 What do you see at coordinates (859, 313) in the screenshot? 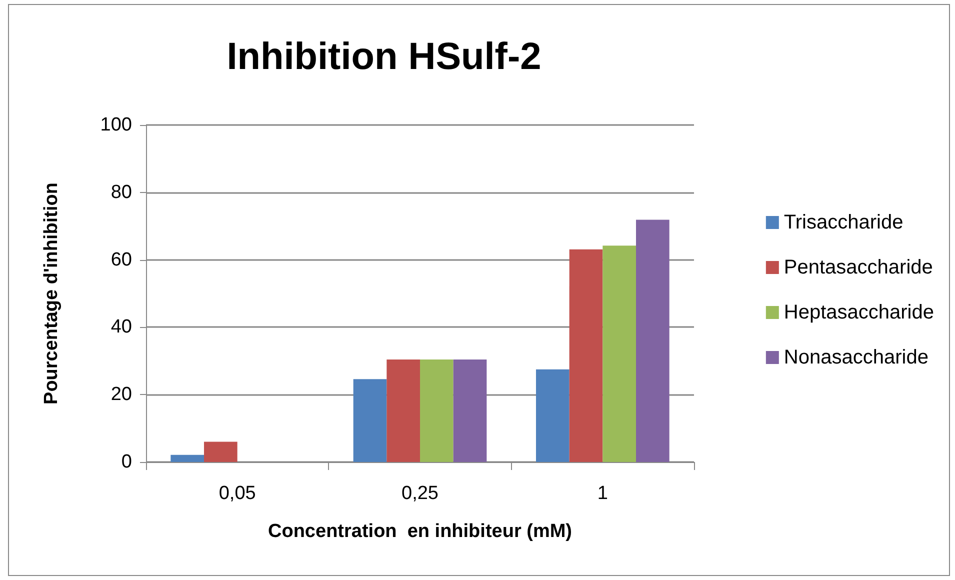
I see `legend-label: Heptasaccharide` at bounding box center [859, 313].